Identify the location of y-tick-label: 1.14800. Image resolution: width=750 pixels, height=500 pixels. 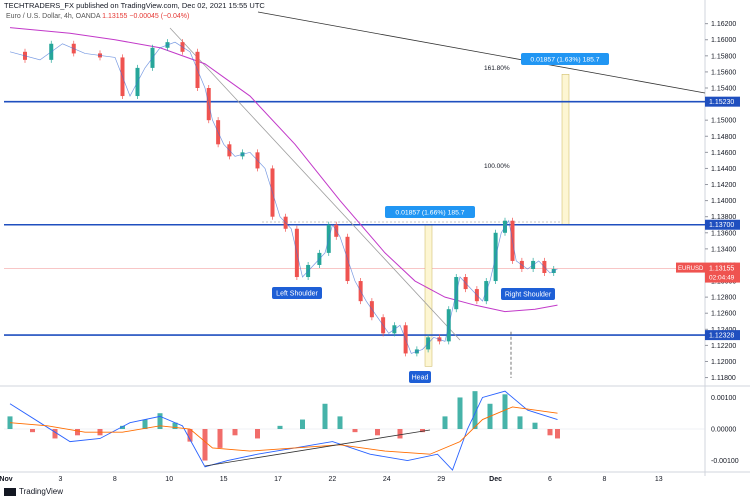
(723, 137).